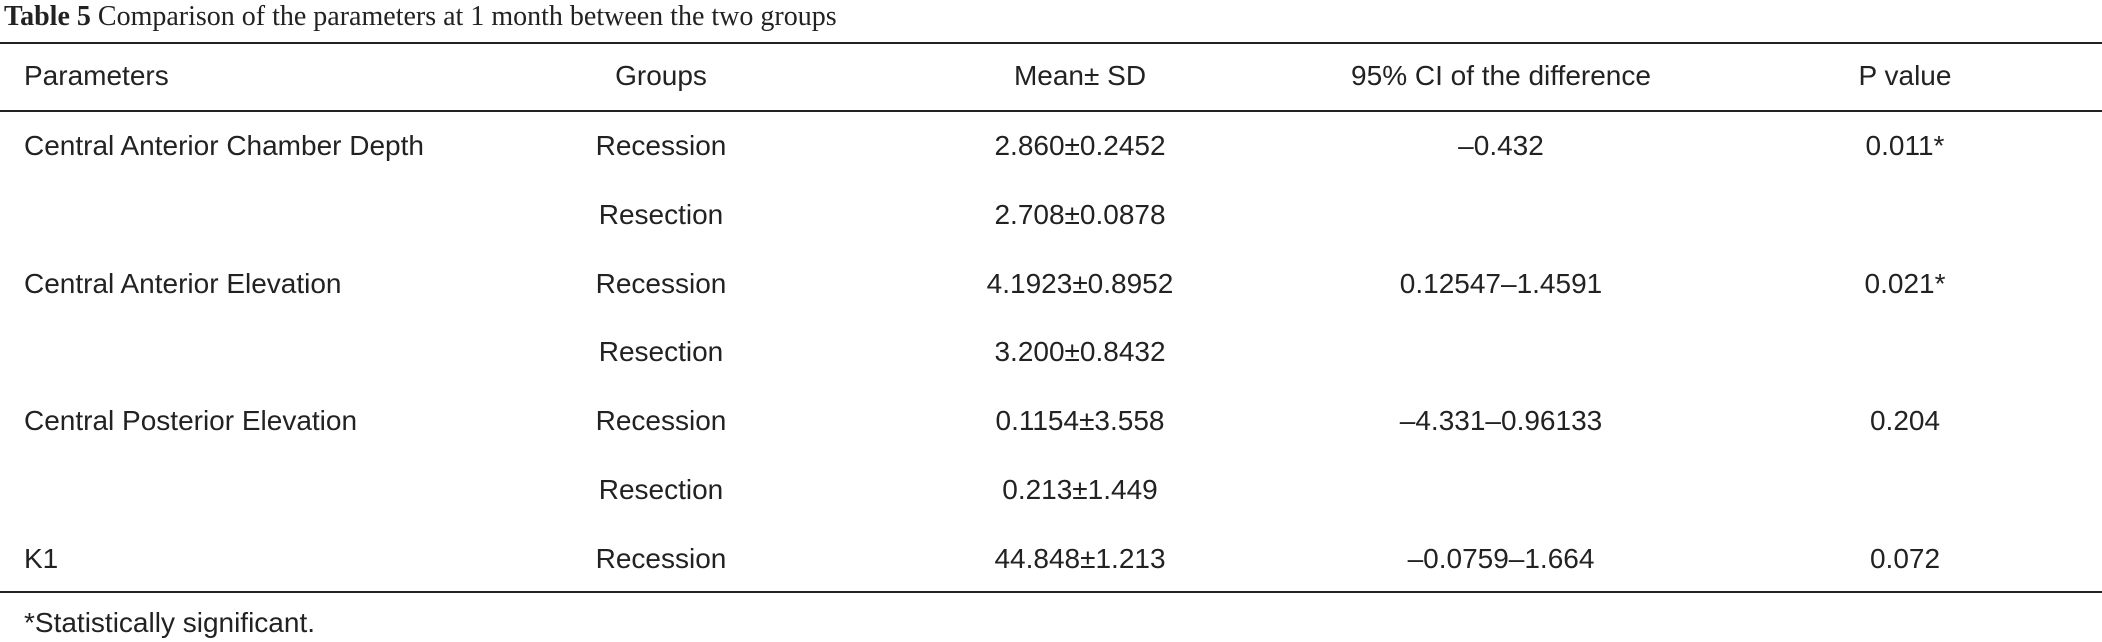  I want to click on ci-cell: –0.432, so click(1501, 145).